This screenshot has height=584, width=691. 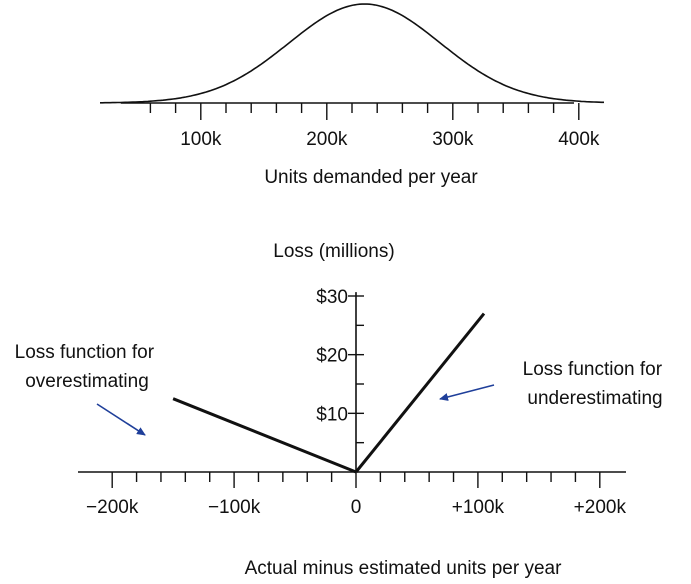 What do you see at coordinates (112, 507) in the screenshot?
I see `loss-x-tick-label: −200k` at bounding box center [112, 507].